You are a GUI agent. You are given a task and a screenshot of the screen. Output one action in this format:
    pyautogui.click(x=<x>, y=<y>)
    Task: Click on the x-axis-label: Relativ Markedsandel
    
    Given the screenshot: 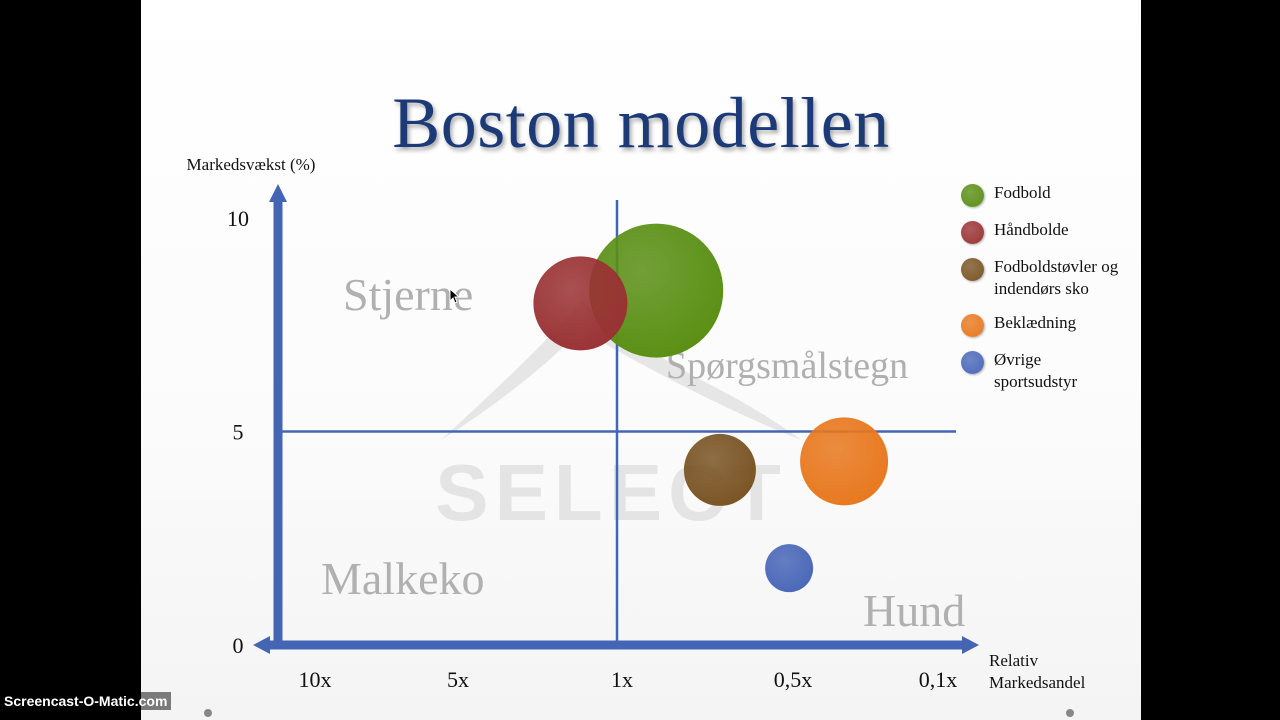 What is the action you would take?
    pyautogui.click(x=1037, y=671)
    